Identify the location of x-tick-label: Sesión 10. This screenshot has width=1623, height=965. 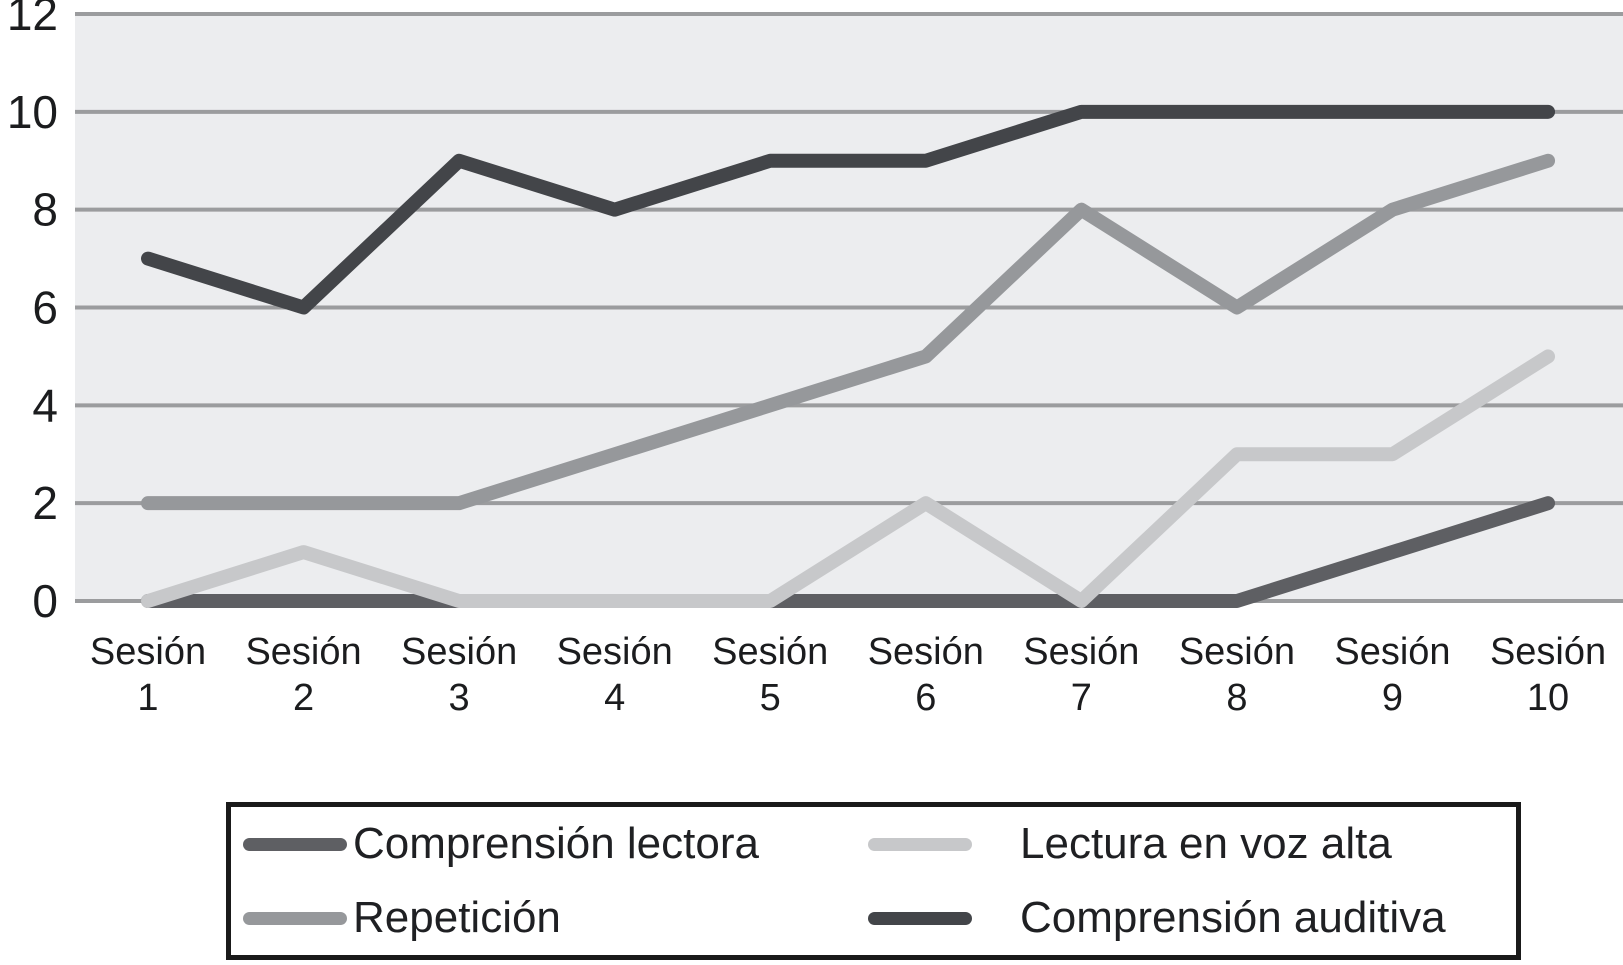
(1548, 675).